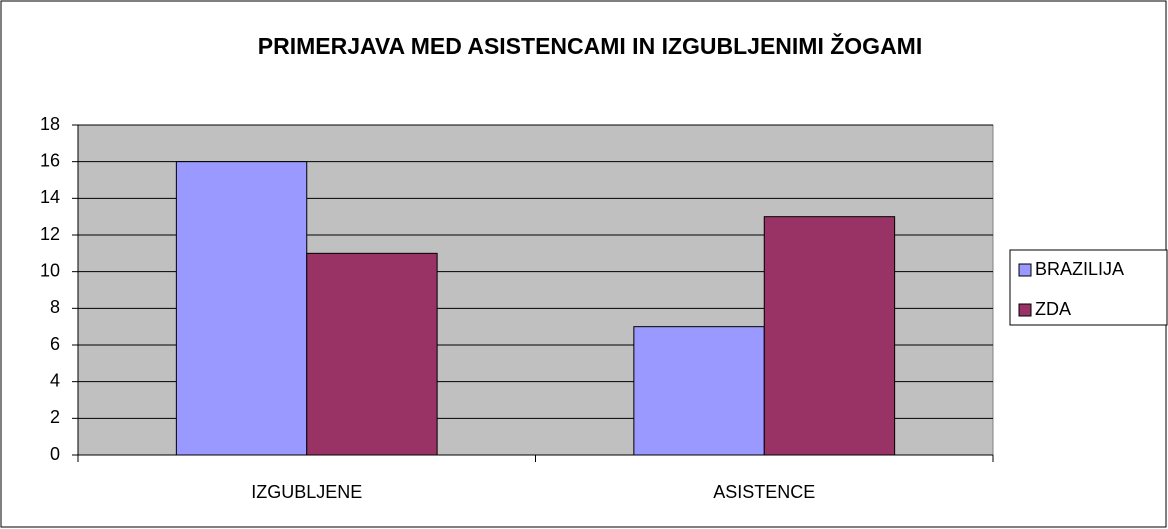 The width and height of the screenshot is (1168, 529). Describe the element at coordinates (764, 492) in the screenshot. I see `x-tick-label: ASISTENCE` at that location.